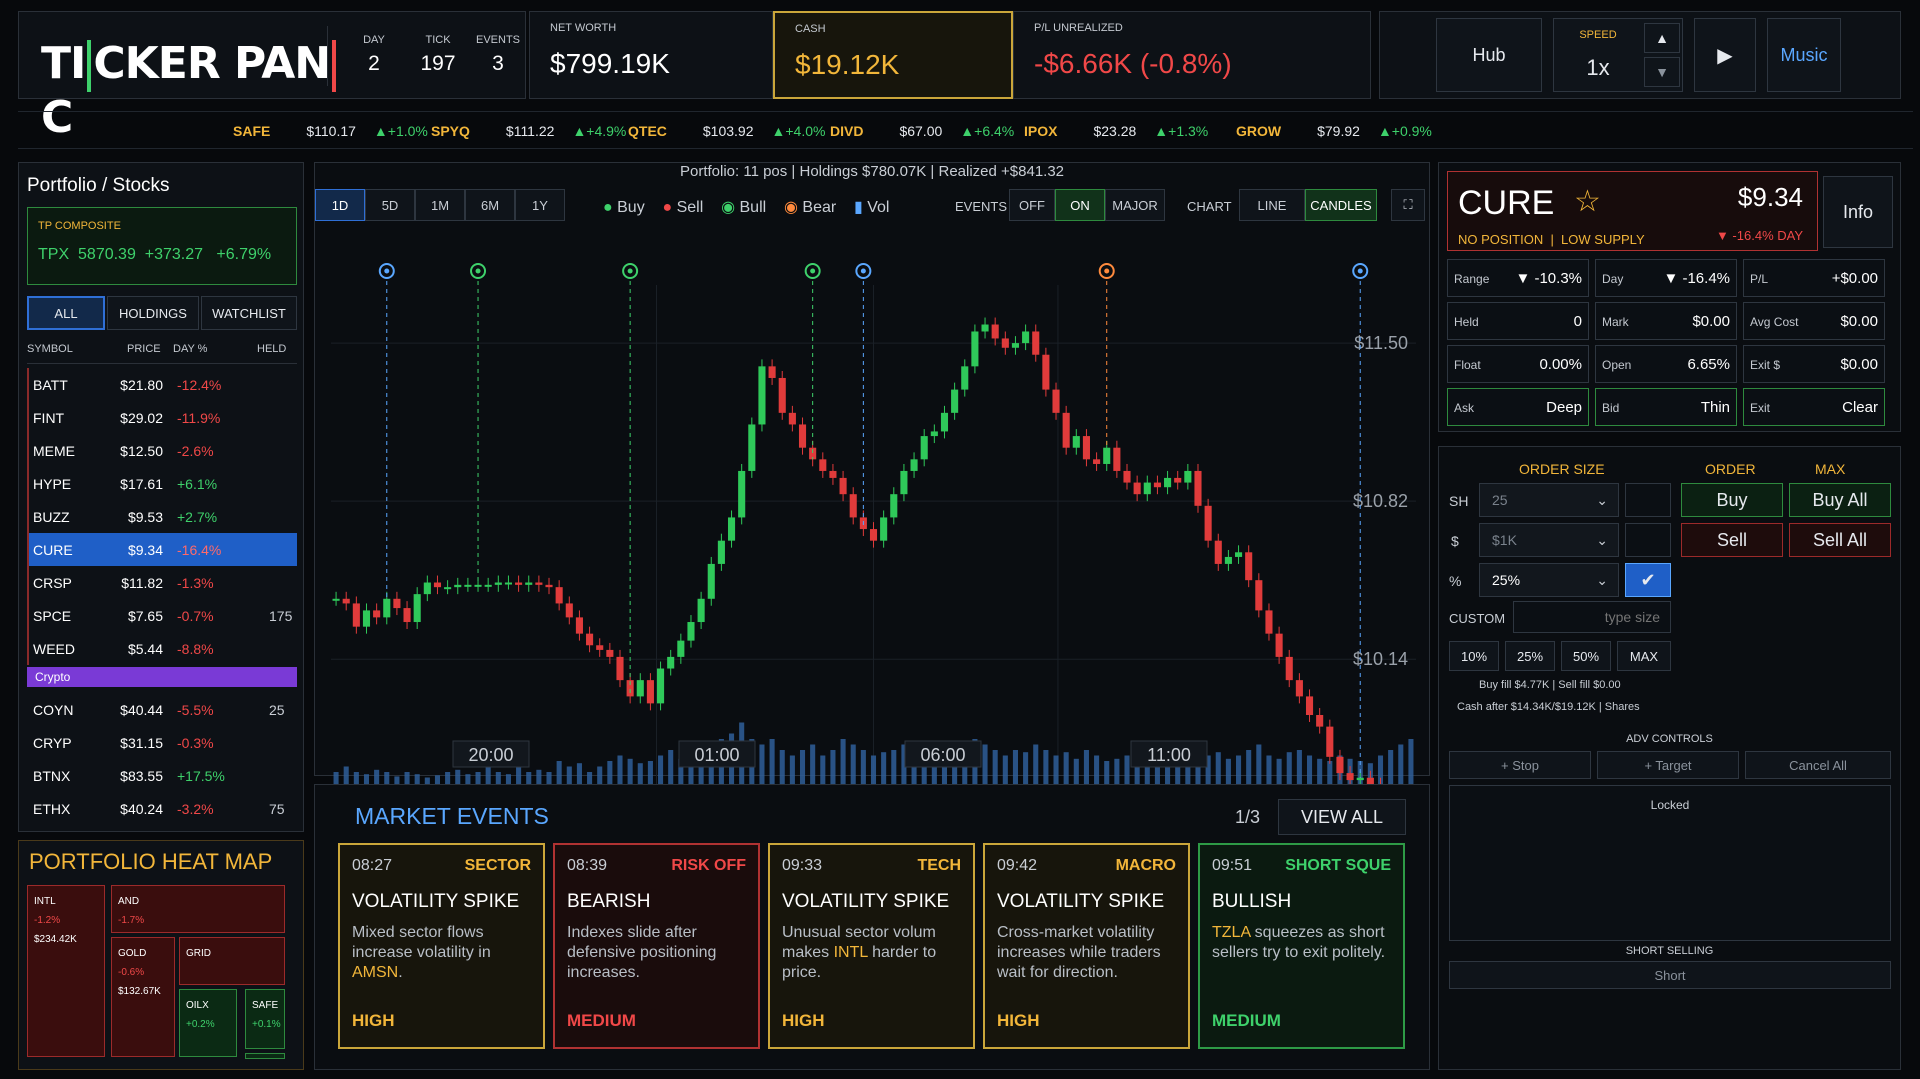 Image resolution: width=1920 pixels, height=1079 pixels. What do you see at coordinates (1732, 500) in the screenshot?
I see `buy-button: Buy` at bounding box center [1732, 500].